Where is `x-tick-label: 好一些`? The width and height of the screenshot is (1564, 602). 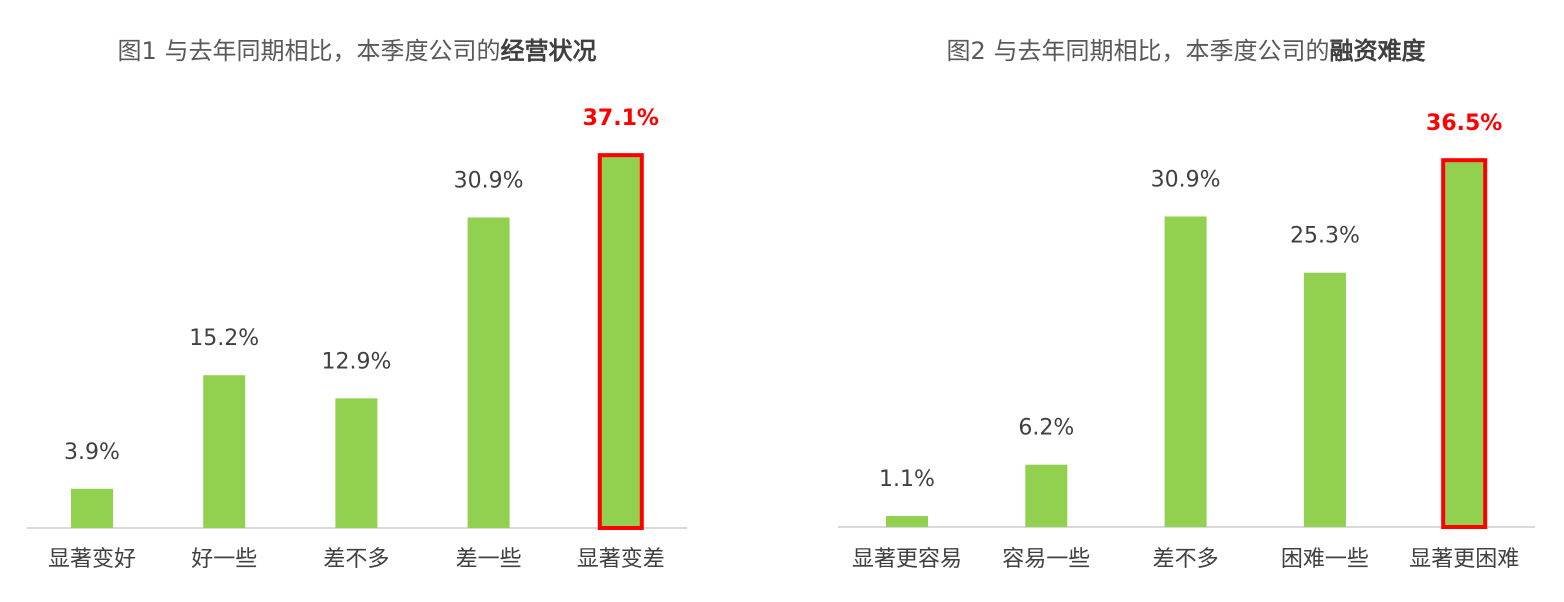 x-tick-label: 好一些 is located at coordinates (224, 559).